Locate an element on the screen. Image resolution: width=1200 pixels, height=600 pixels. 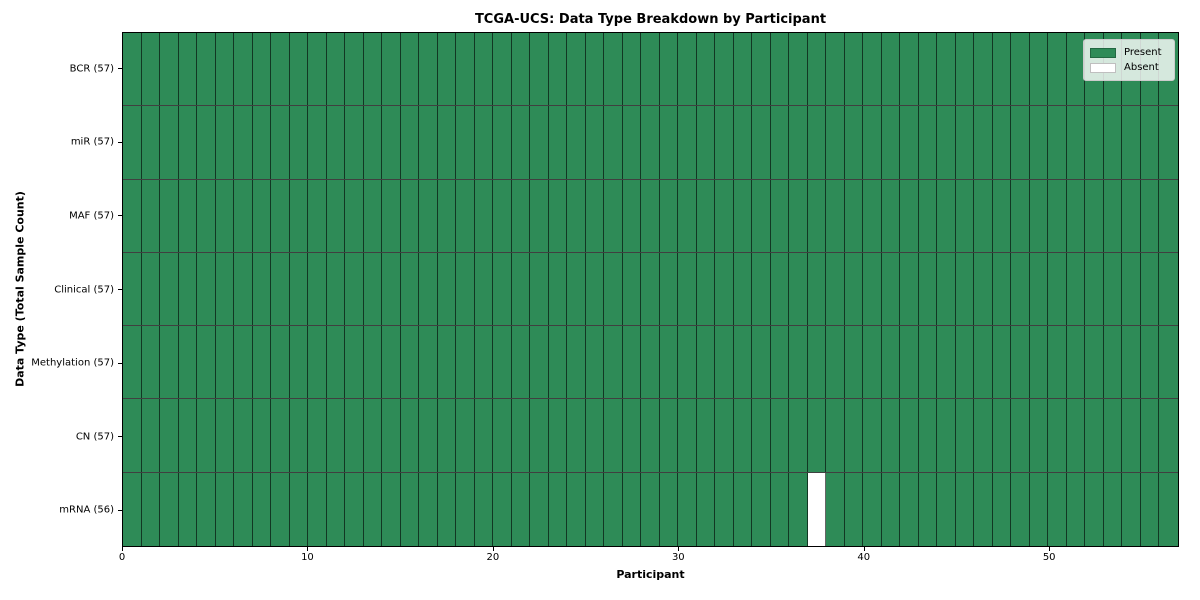
legend-item-absent: Absent is located at coordinates (1129, 67).